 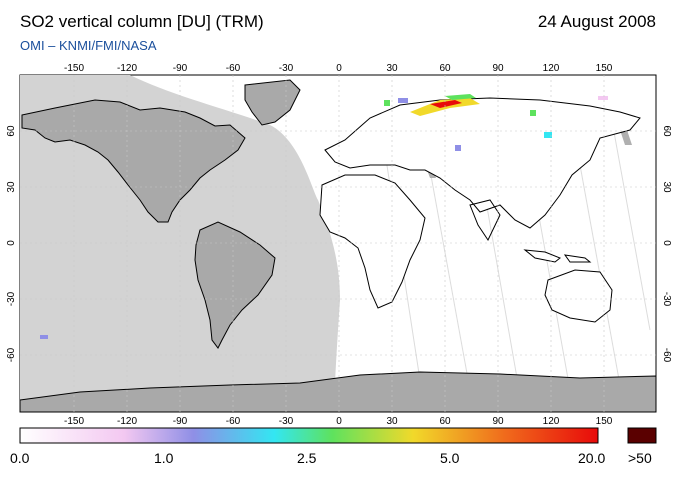 What do you see at coordinates (498, 421) in the screenshot?
I see `longitude-label-bottom: 90` at bounding box center [498, 421].